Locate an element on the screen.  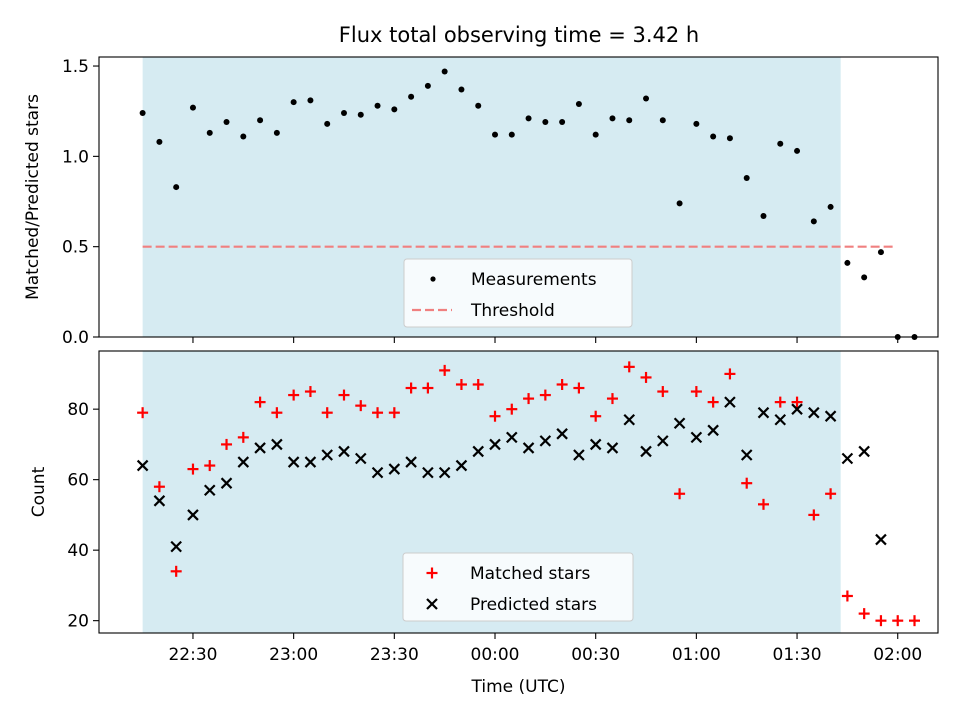
bottom-y-axis-label: Count is located at coordinates (39, 491).